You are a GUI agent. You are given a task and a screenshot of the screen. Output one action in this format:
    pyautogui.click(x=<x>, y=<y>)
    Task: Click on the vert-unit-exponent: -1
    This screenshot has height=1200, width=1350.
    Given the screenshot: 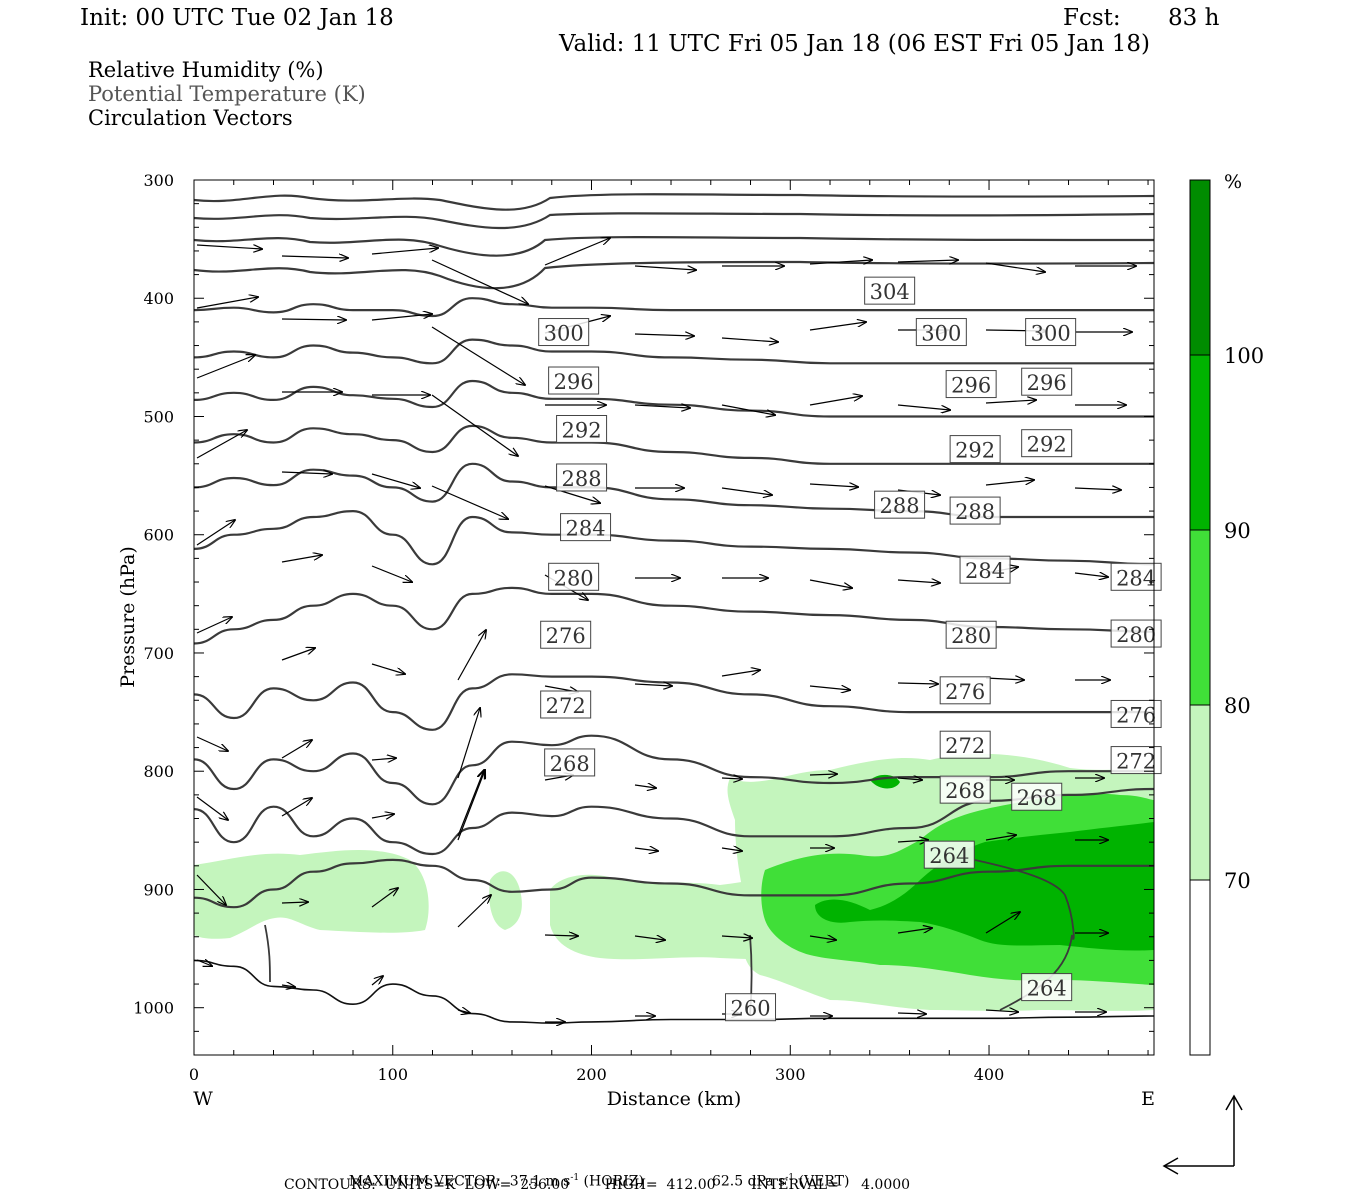 What is the action you would take?
    pyautogui.click(x=790, y=1178)
    